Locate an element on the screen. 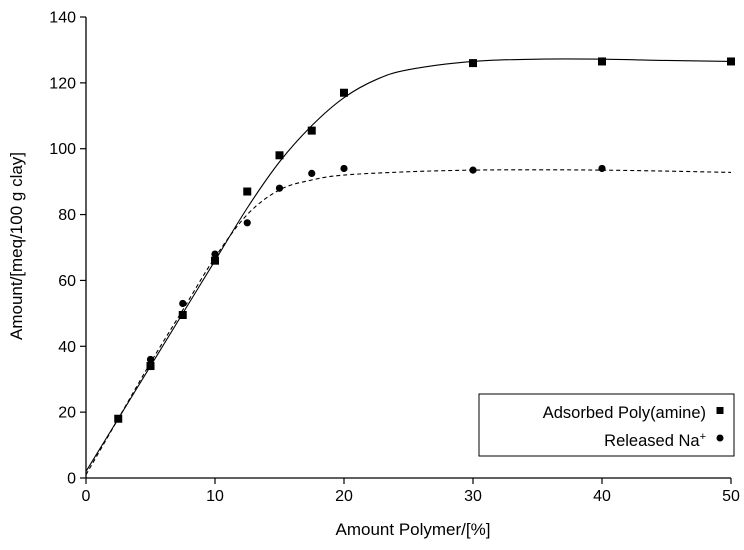 The image size is (744, 550). y-tick-label: 60 is located at coordinates (67, 281).